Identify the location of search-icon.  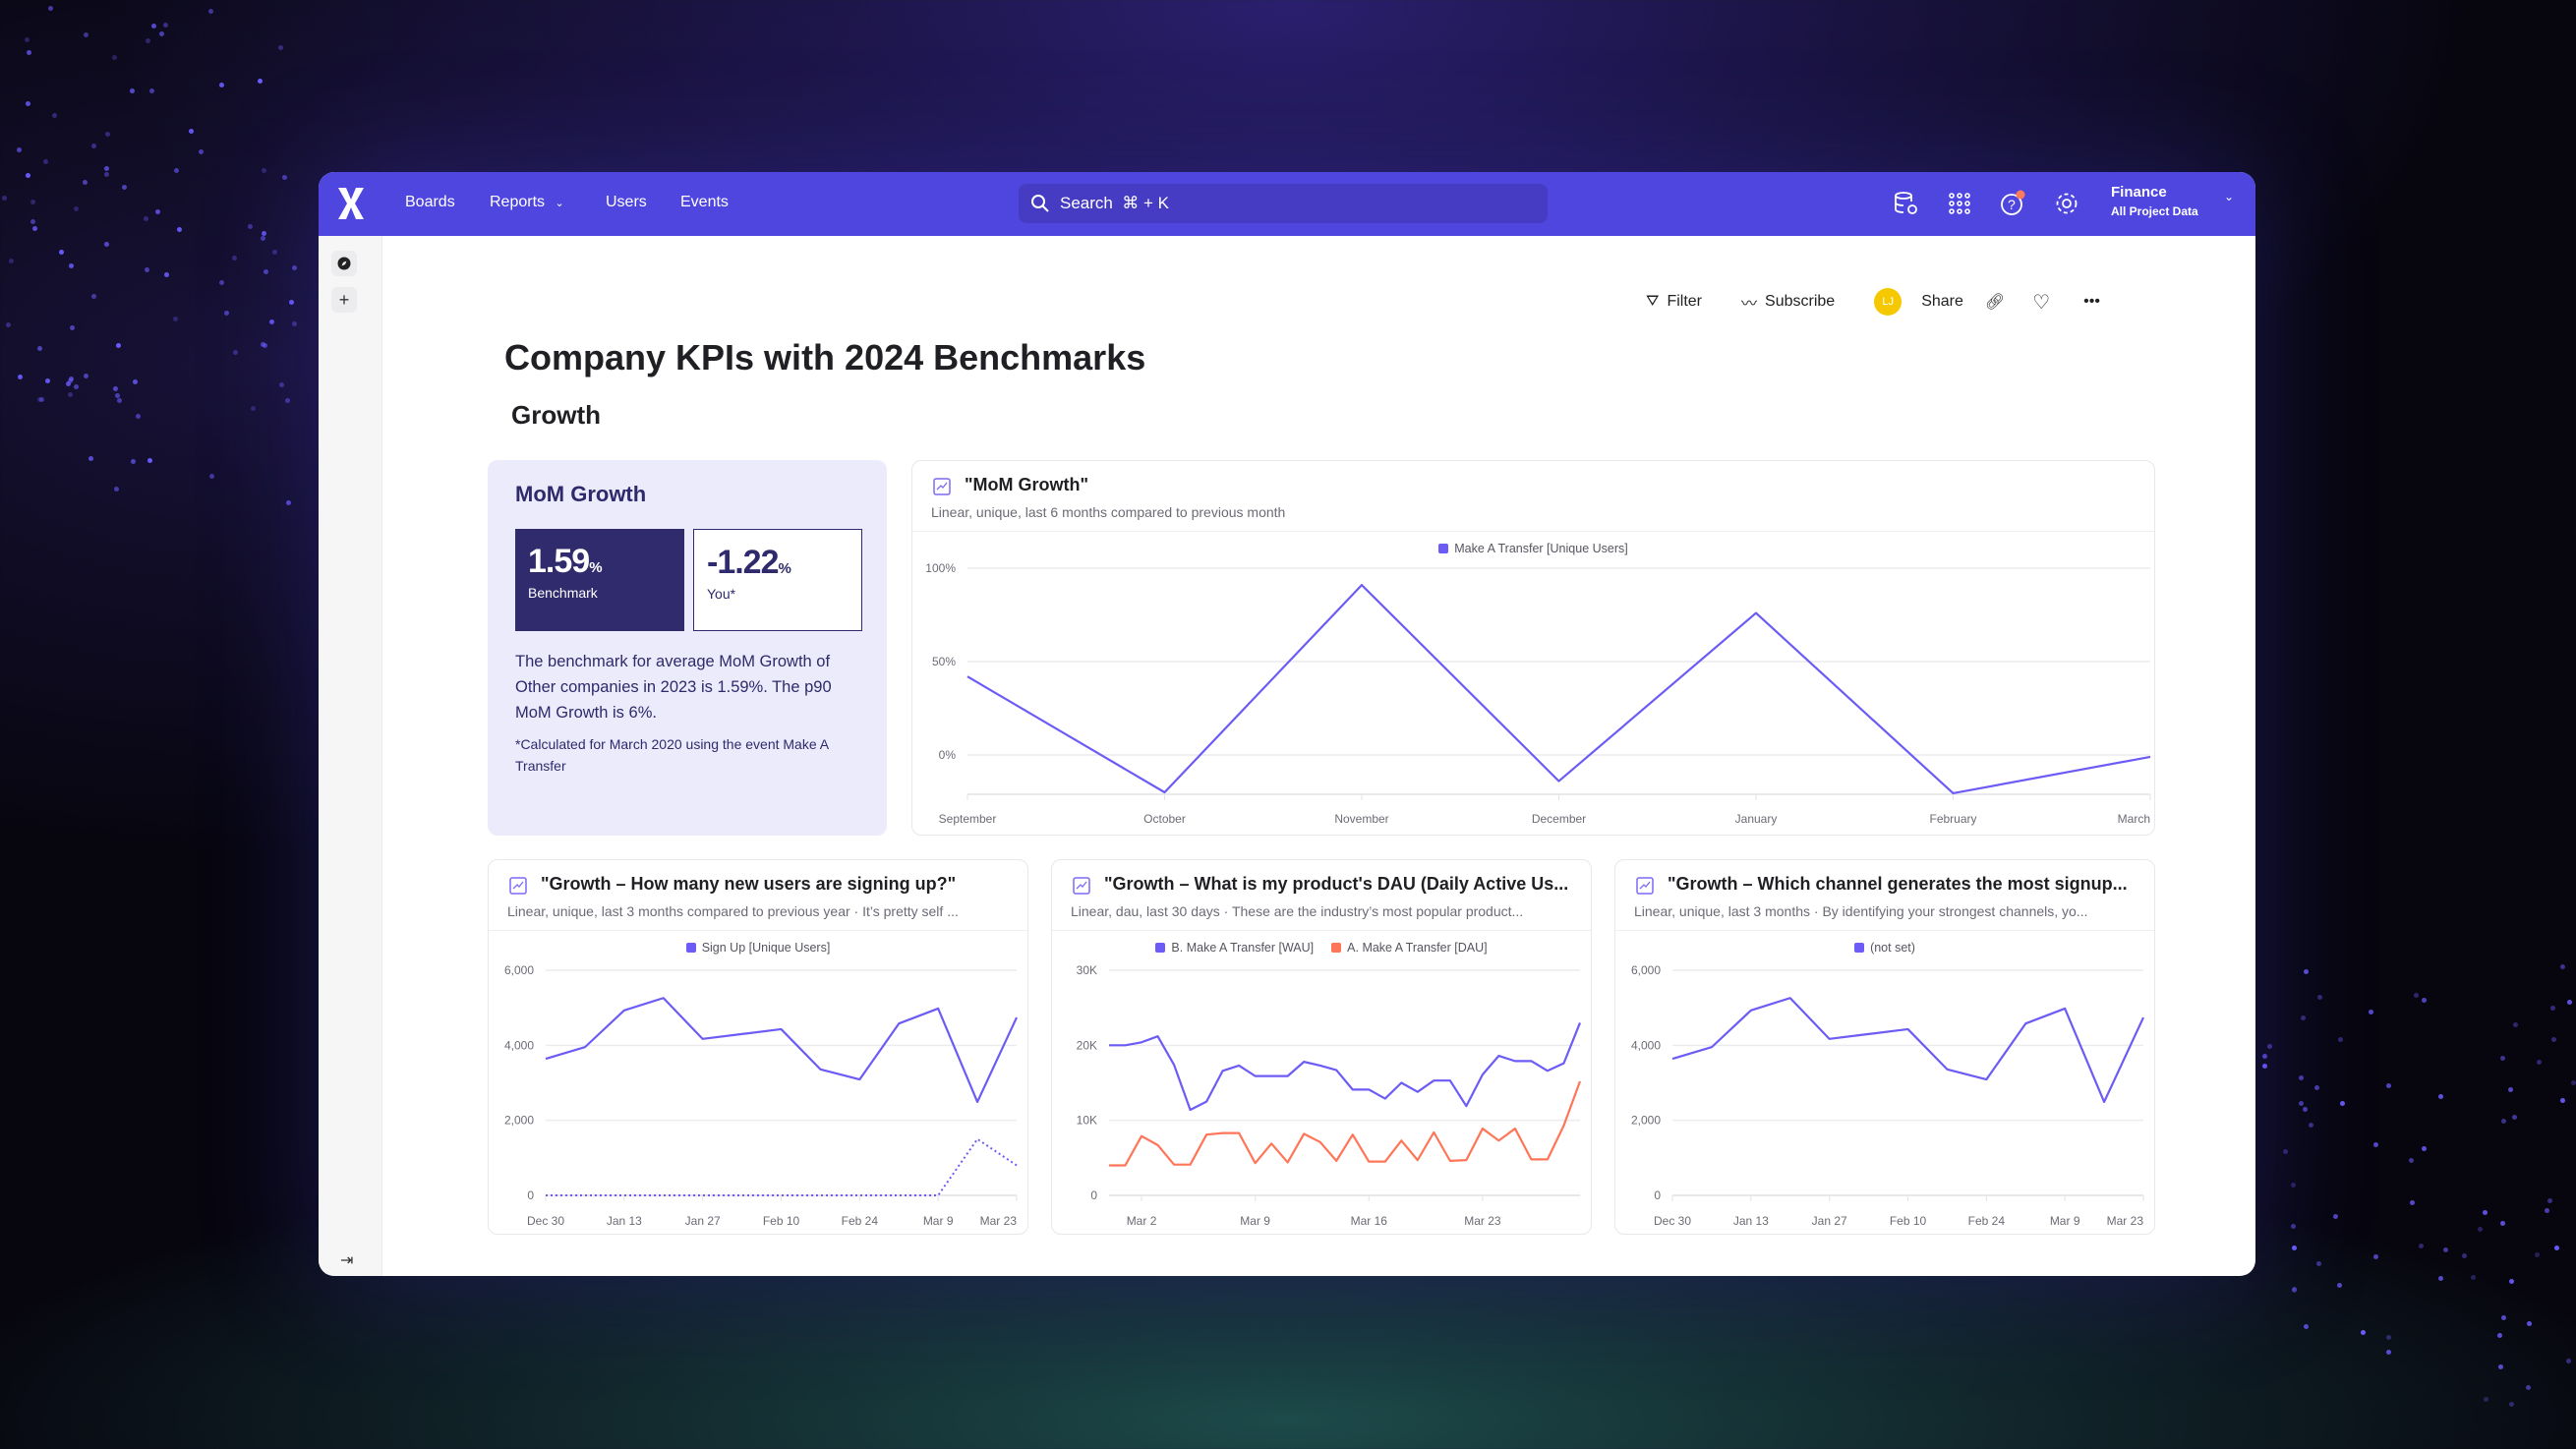
(1040, 203).